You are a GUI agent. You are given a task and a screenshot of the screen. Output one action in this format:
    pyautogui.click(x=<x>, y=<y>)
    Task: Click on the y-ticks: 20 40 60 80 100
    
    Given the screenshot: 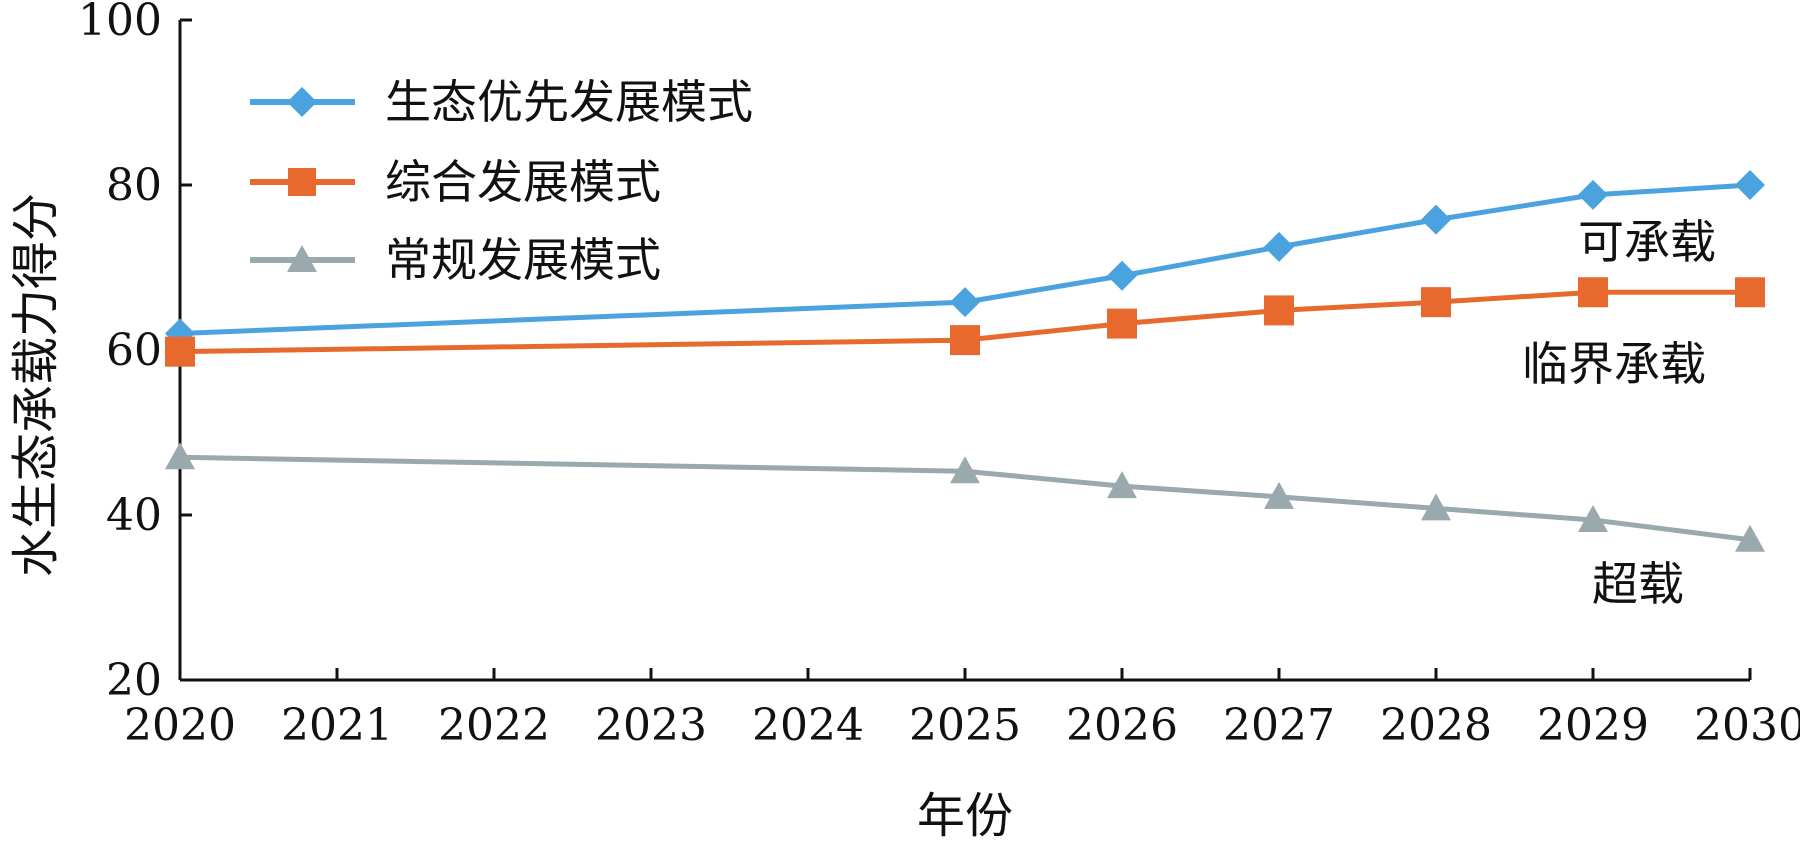 What is the action you would take?
    pyautogui.click(x=135, y=353)
    